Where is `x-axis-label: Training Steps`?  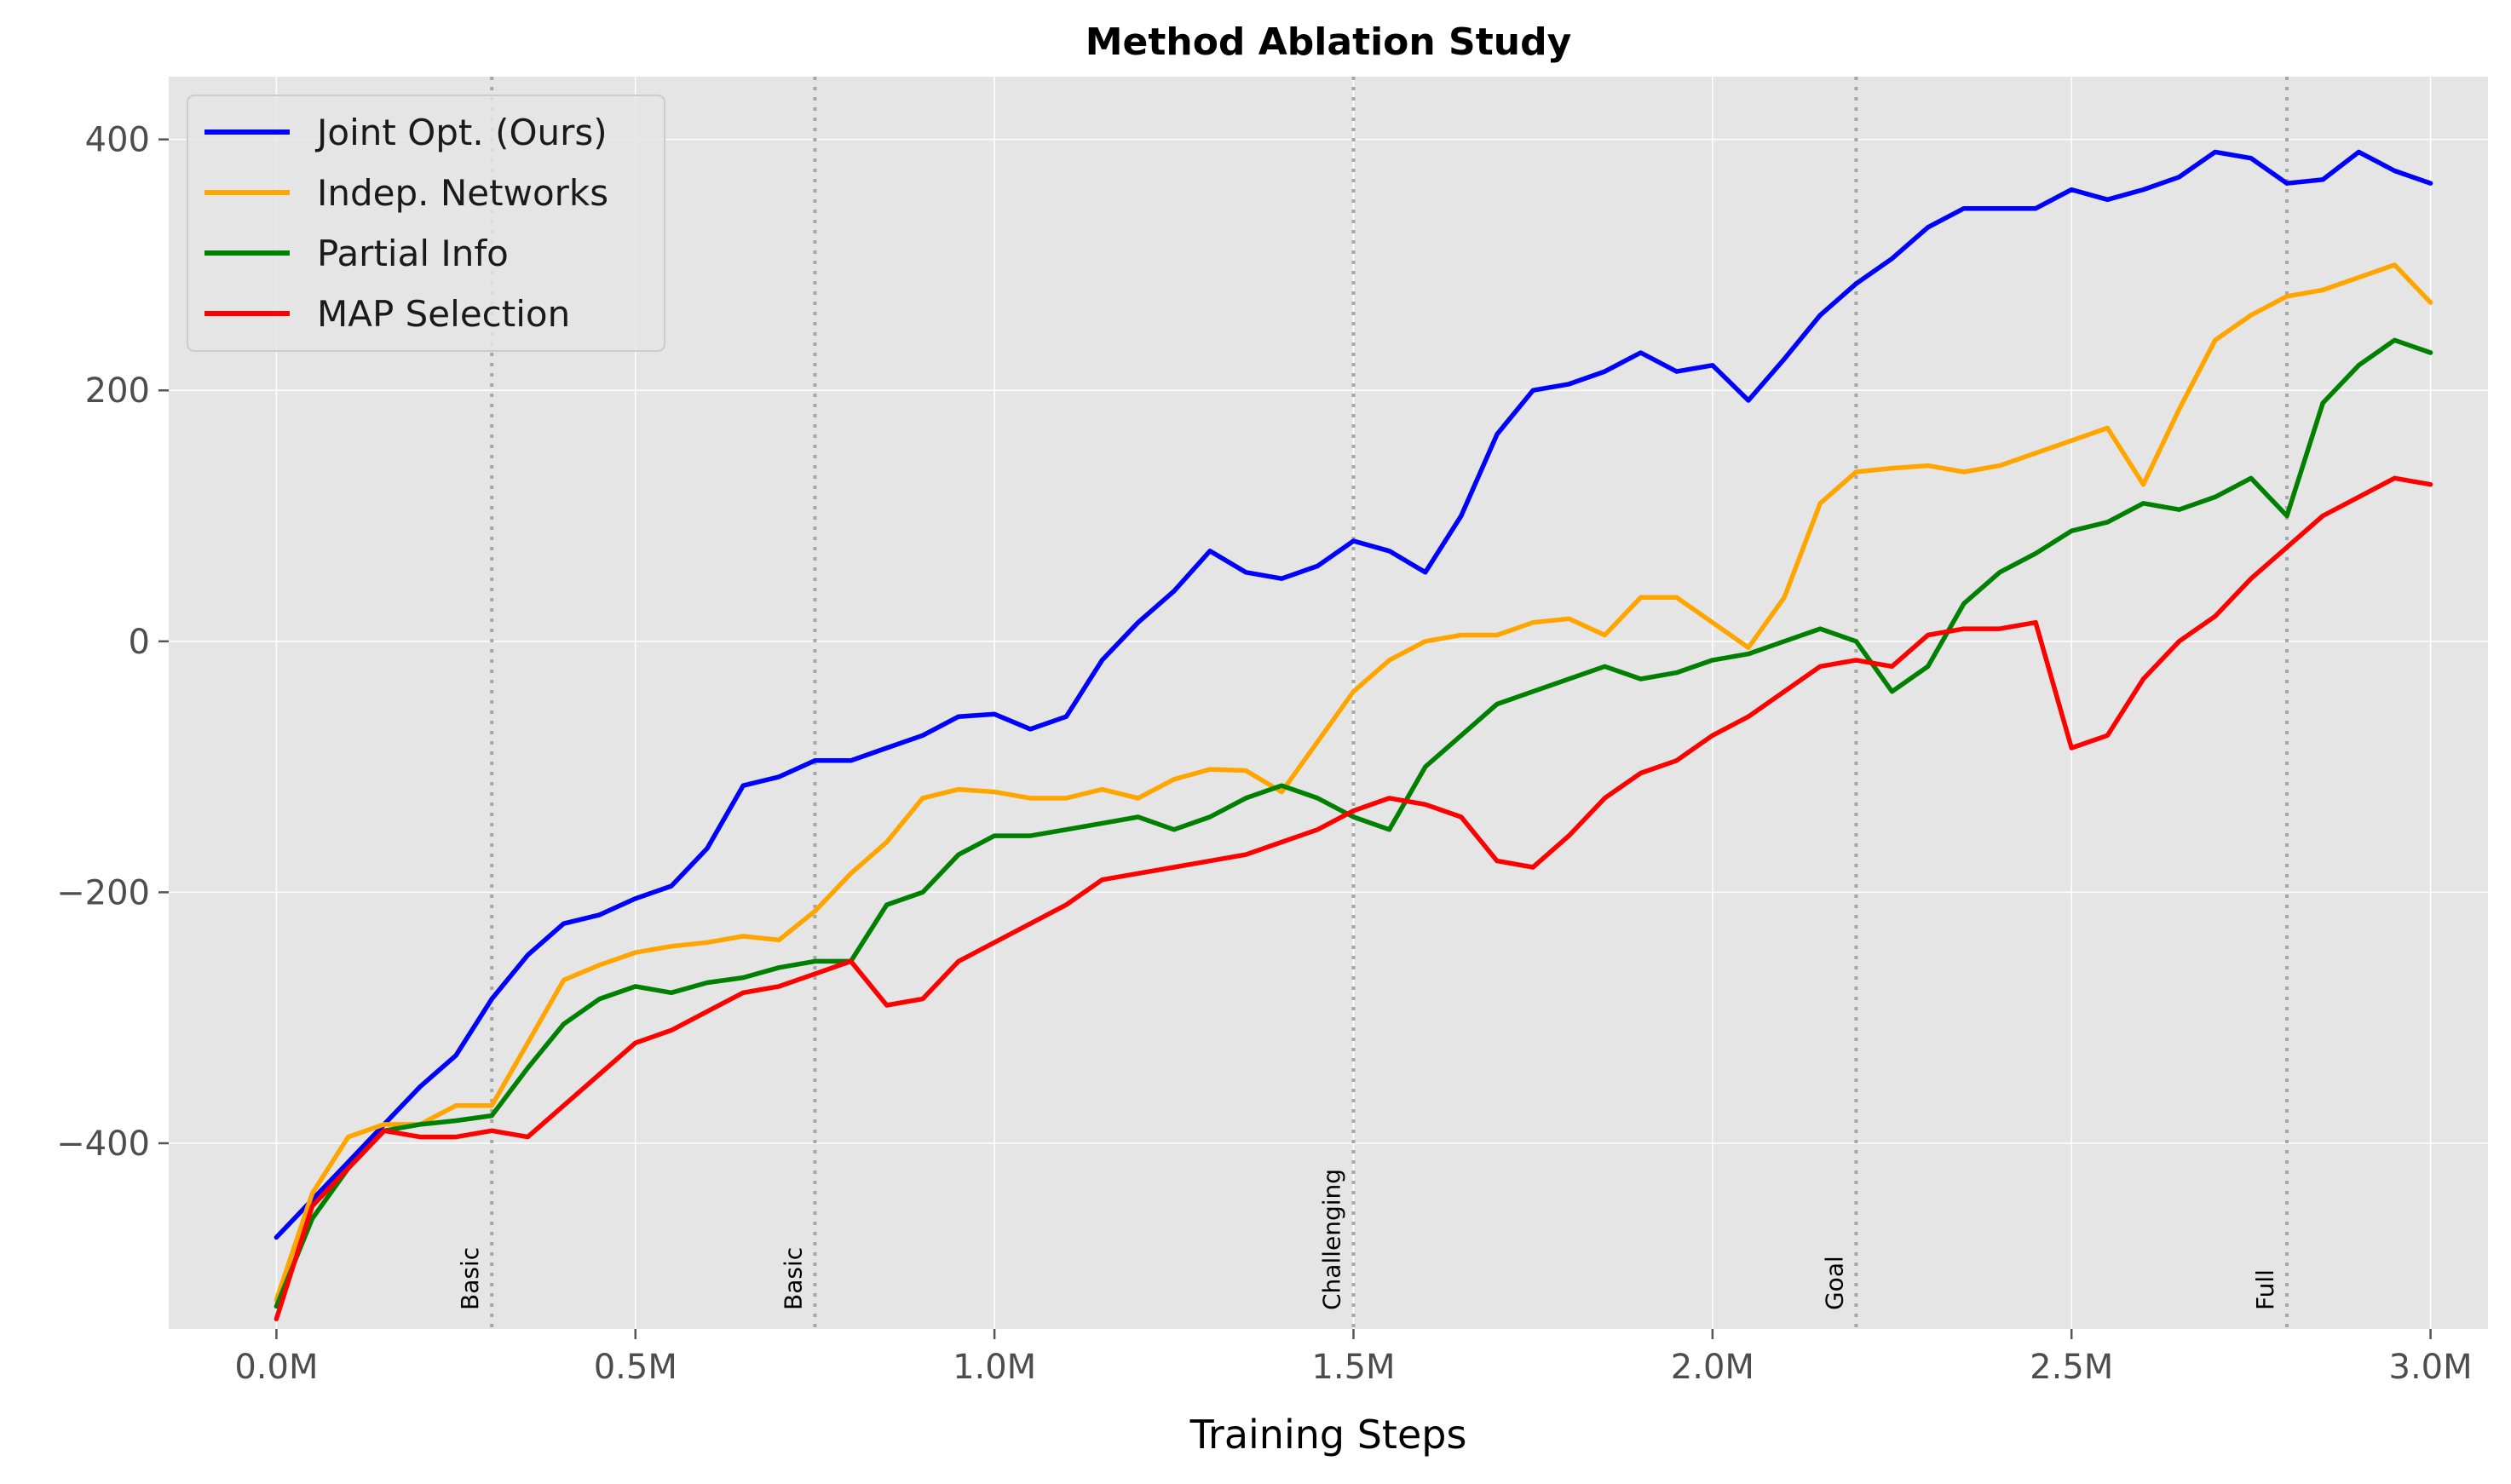
x-axis-label: Training Steps is located at coordinates (1328, 1435).